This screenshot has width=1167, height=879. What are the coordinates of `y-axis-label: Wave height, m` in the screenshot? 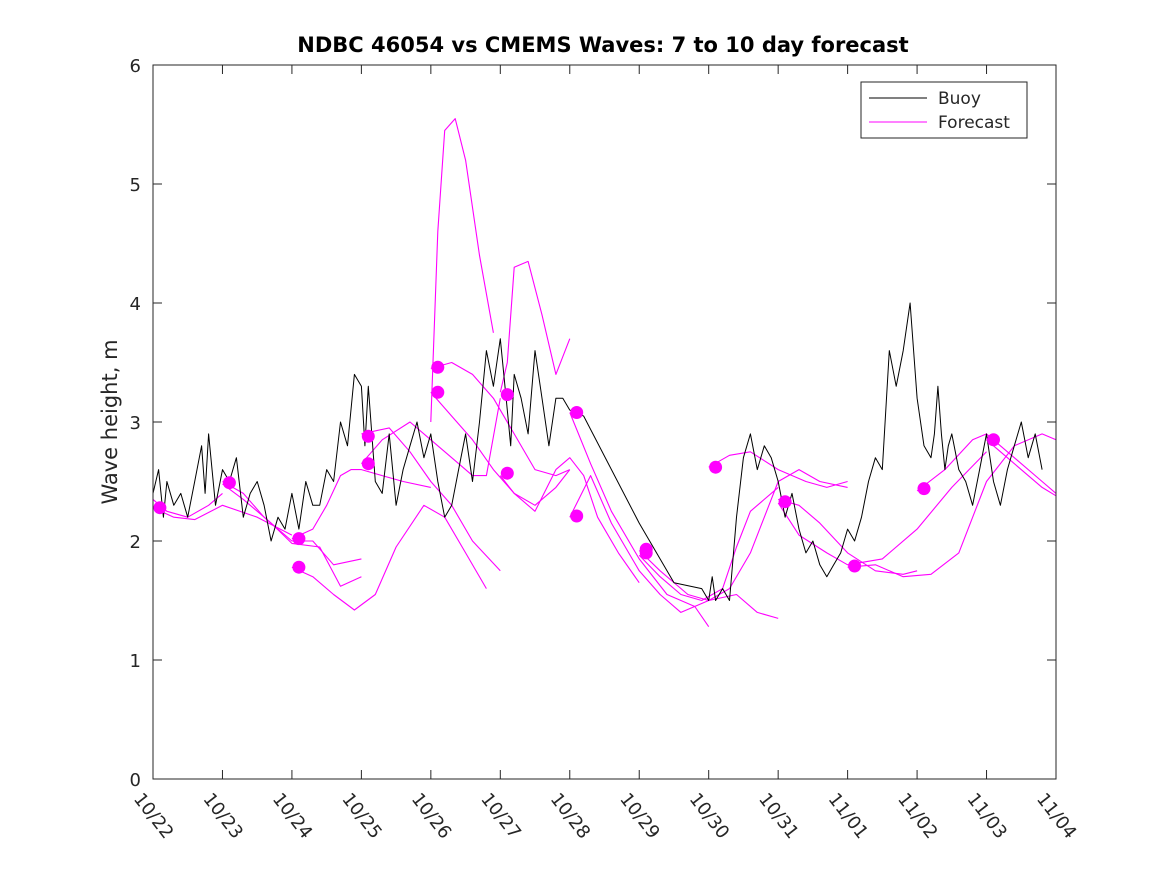 It's located at (110, 421).